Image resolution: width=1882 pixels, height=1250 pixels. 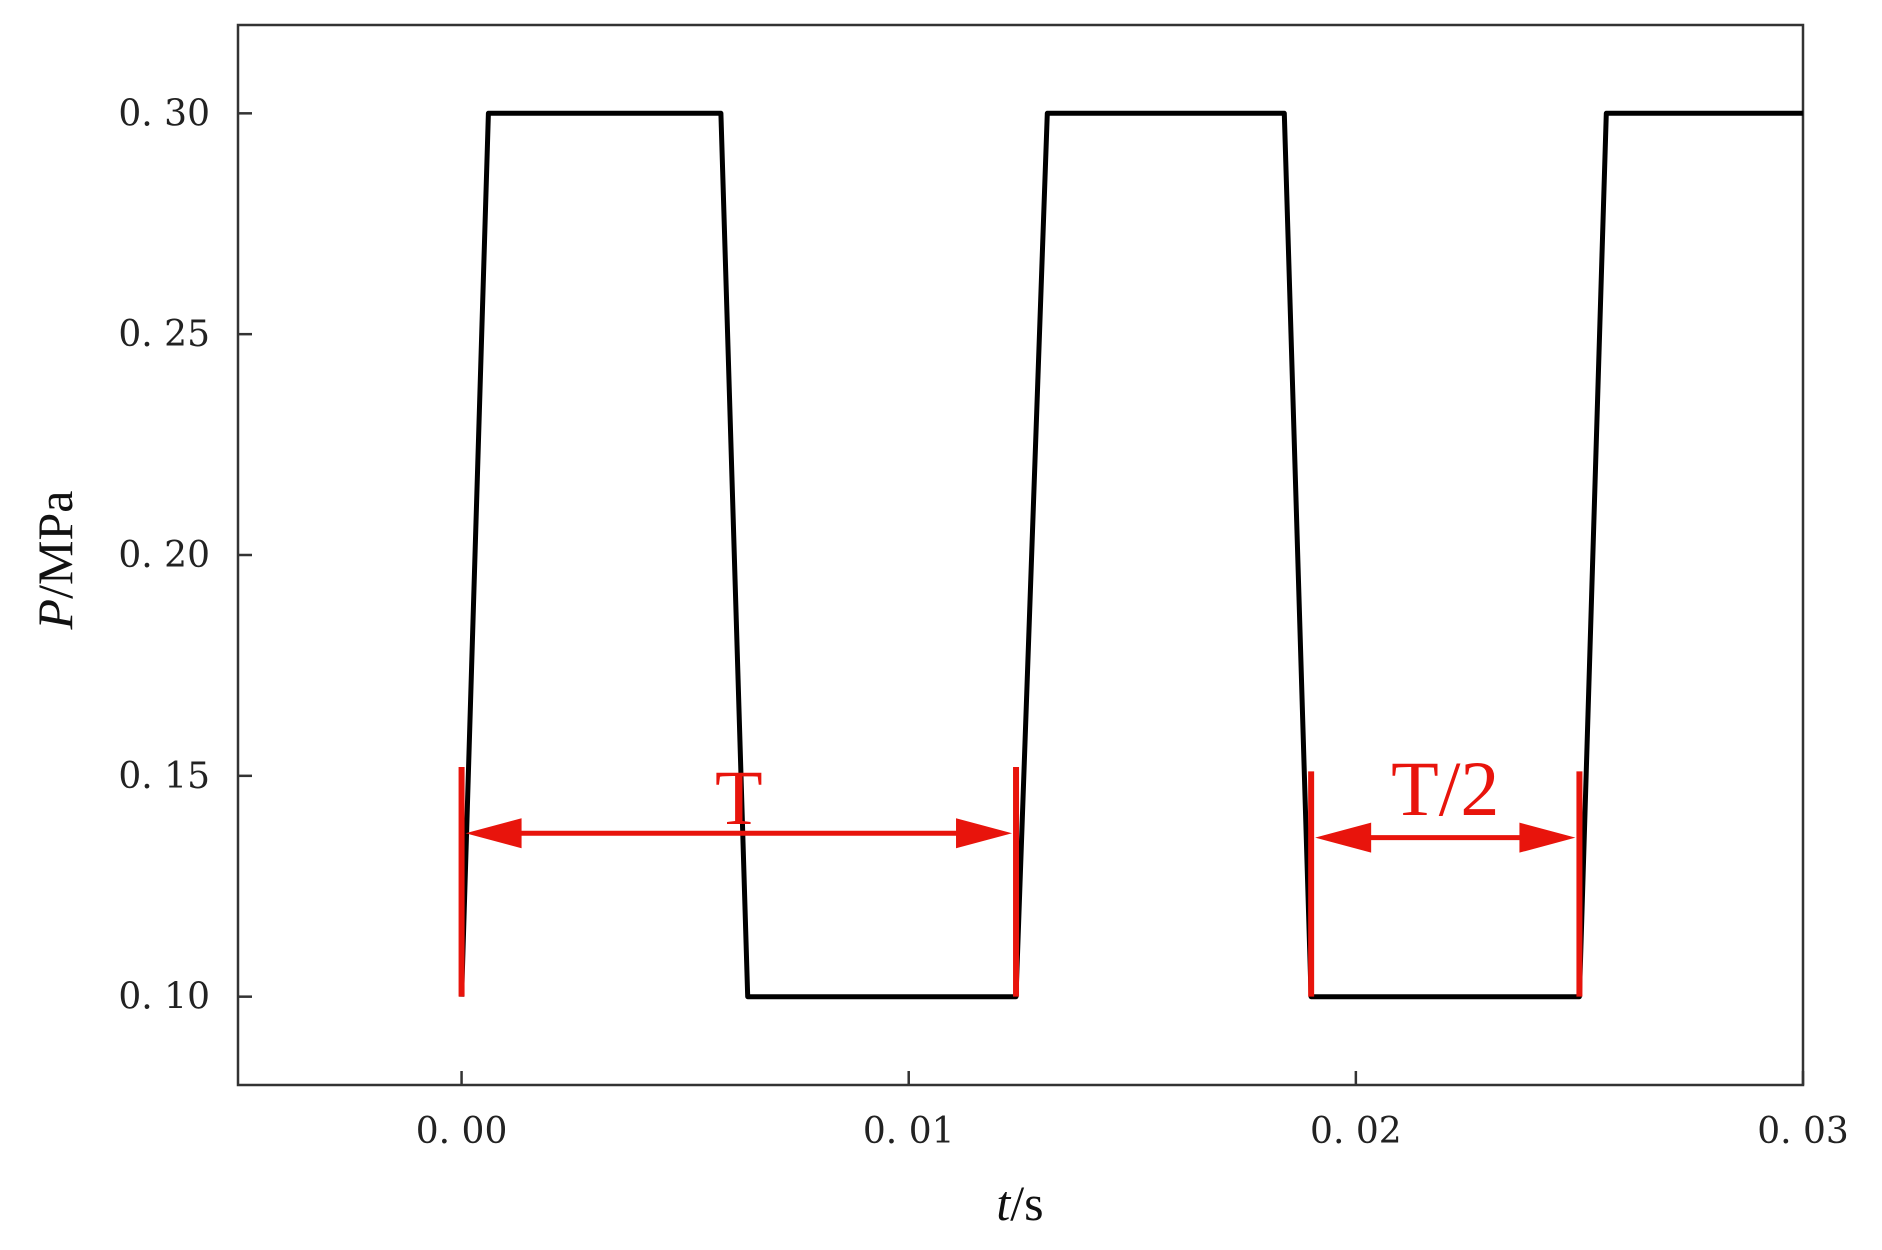 I want to click on annotation-label: T, so click(x=739, y=797).